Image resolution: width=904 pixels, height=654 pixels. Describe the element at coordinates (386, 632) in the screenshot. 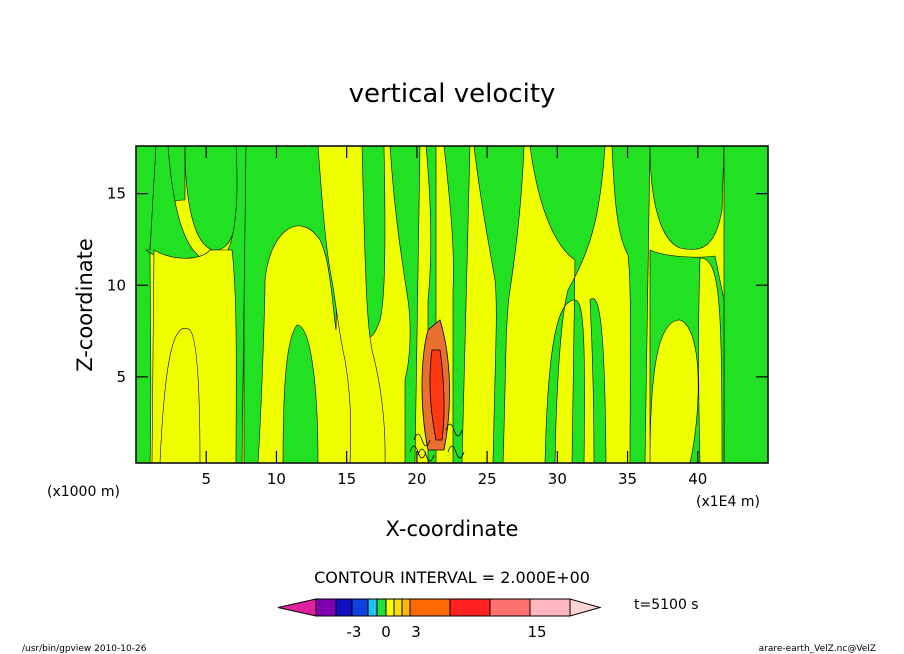

I see `colorbar-label: 0` at that location.